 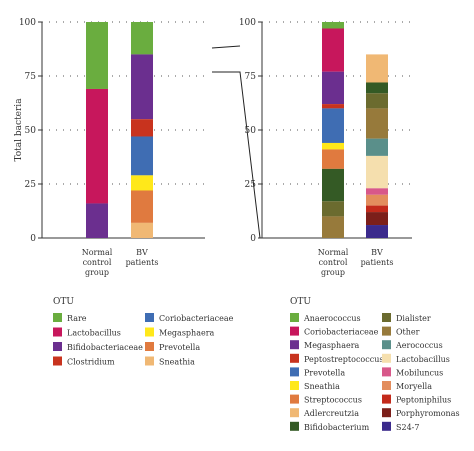 I want to click on y-axis-title: Total bacteria, so click(x=19, y=130).